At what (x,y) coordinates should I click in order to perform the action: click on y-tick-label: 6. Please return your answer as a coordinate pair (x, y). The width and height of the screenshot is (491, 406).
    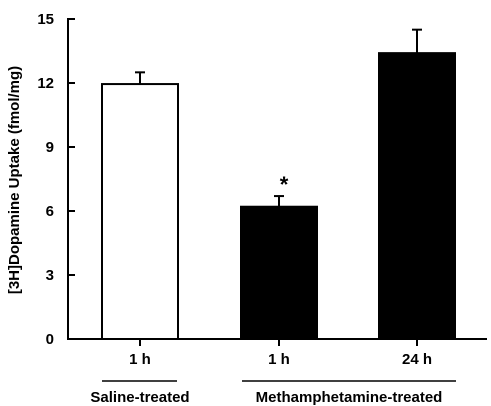
    Looking at the image, I should click on (50, 211).